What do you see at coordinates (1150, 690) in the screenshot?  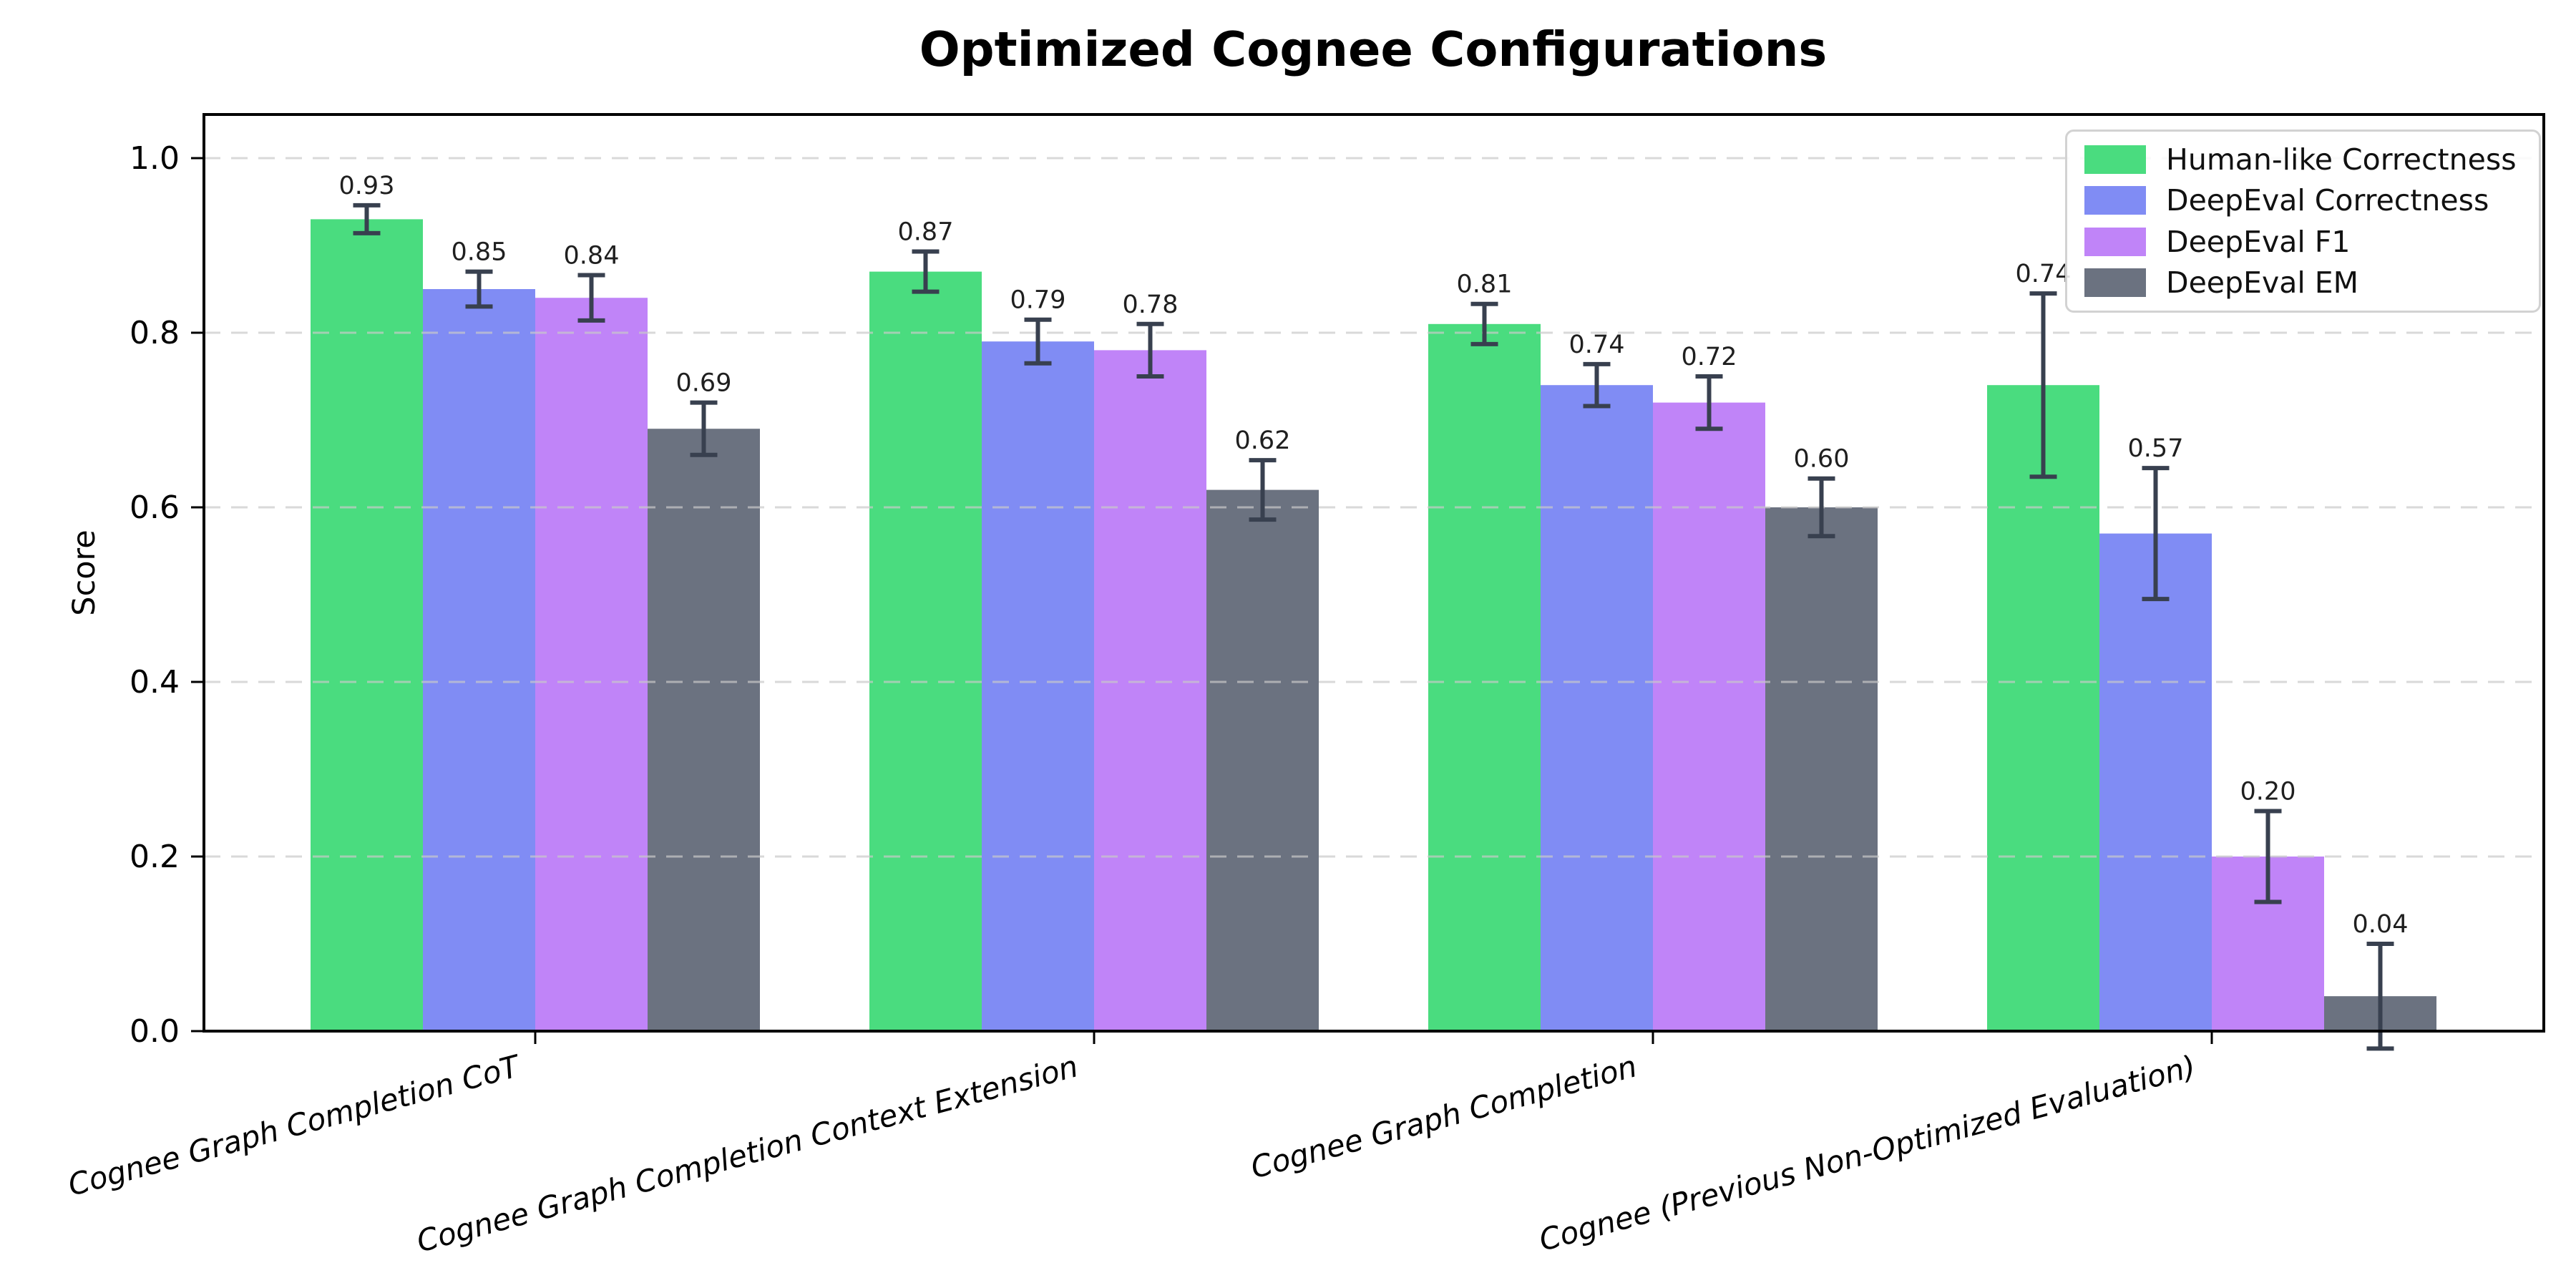 I see `bar-series2-group1` at bounding box center [1150, 690].